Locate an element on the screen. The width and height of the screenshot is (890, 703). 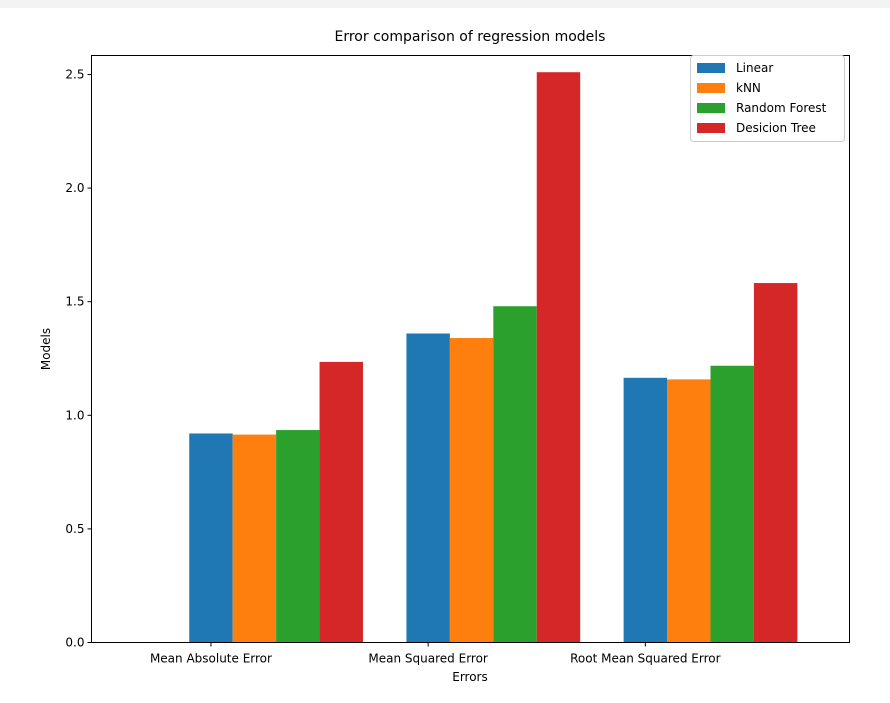
x-tick-label-2: Root Mean Squared Error is located at coordinates (645, 659).